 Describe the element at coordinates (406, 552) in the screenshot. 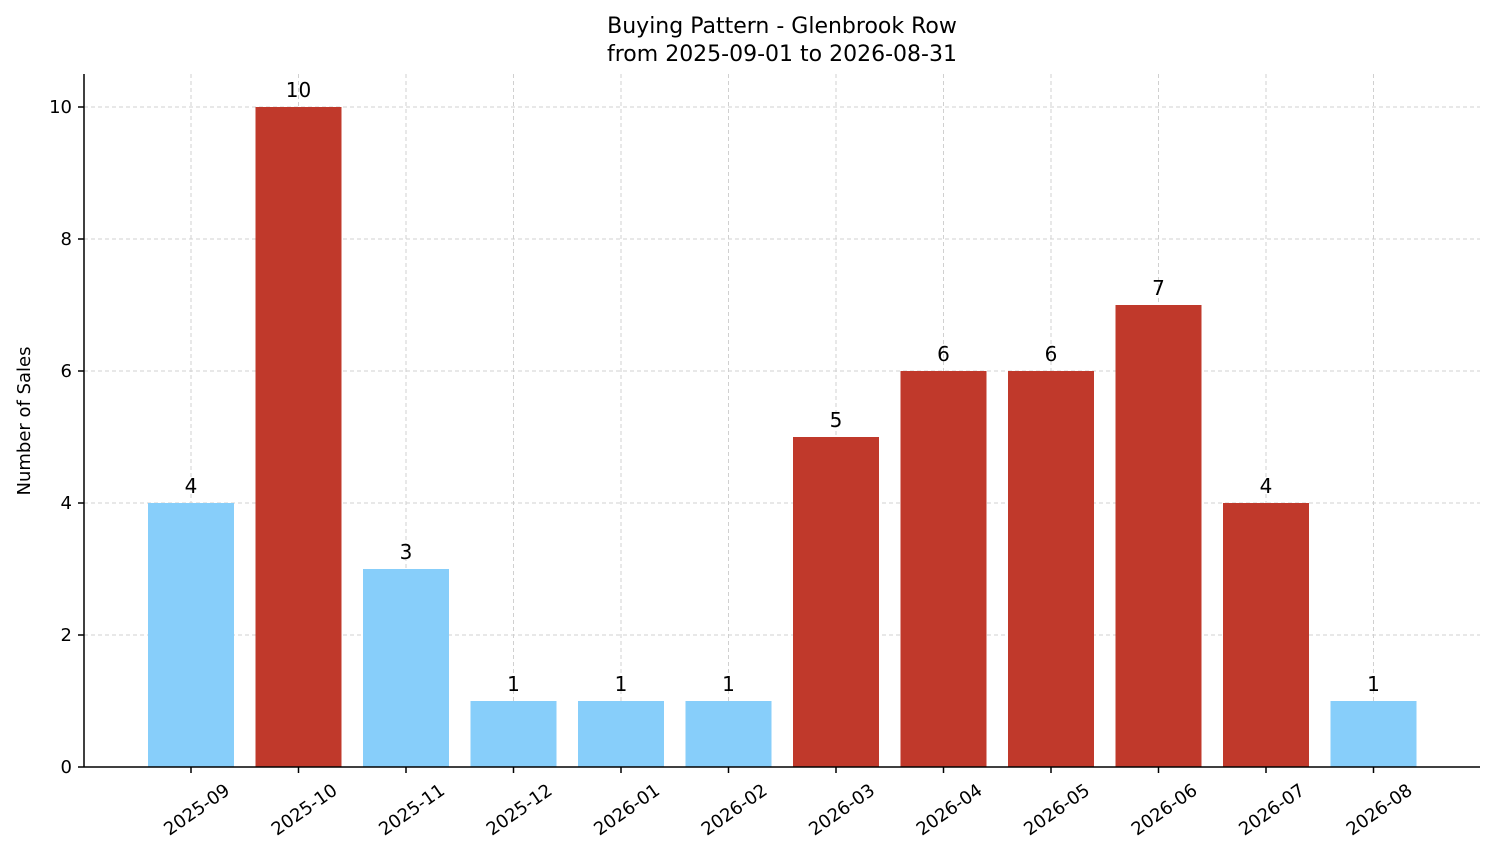

I see `bar-value-label: 3` at that location.